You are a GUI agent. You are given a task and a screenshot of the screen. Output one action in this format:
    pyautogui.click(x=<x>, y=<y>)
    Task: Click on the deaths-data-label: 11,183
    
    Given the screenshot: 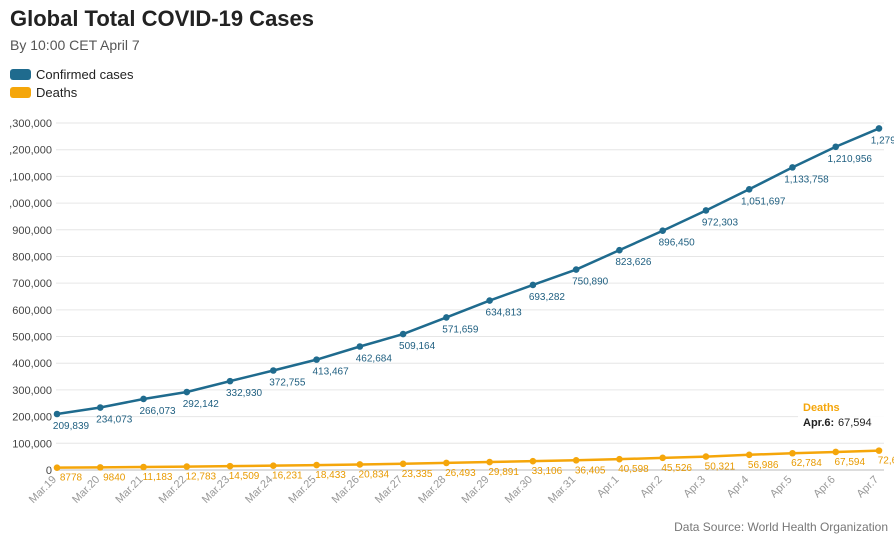 What is the action you would take?
    pyautogui.click(x=158, y=477)
    